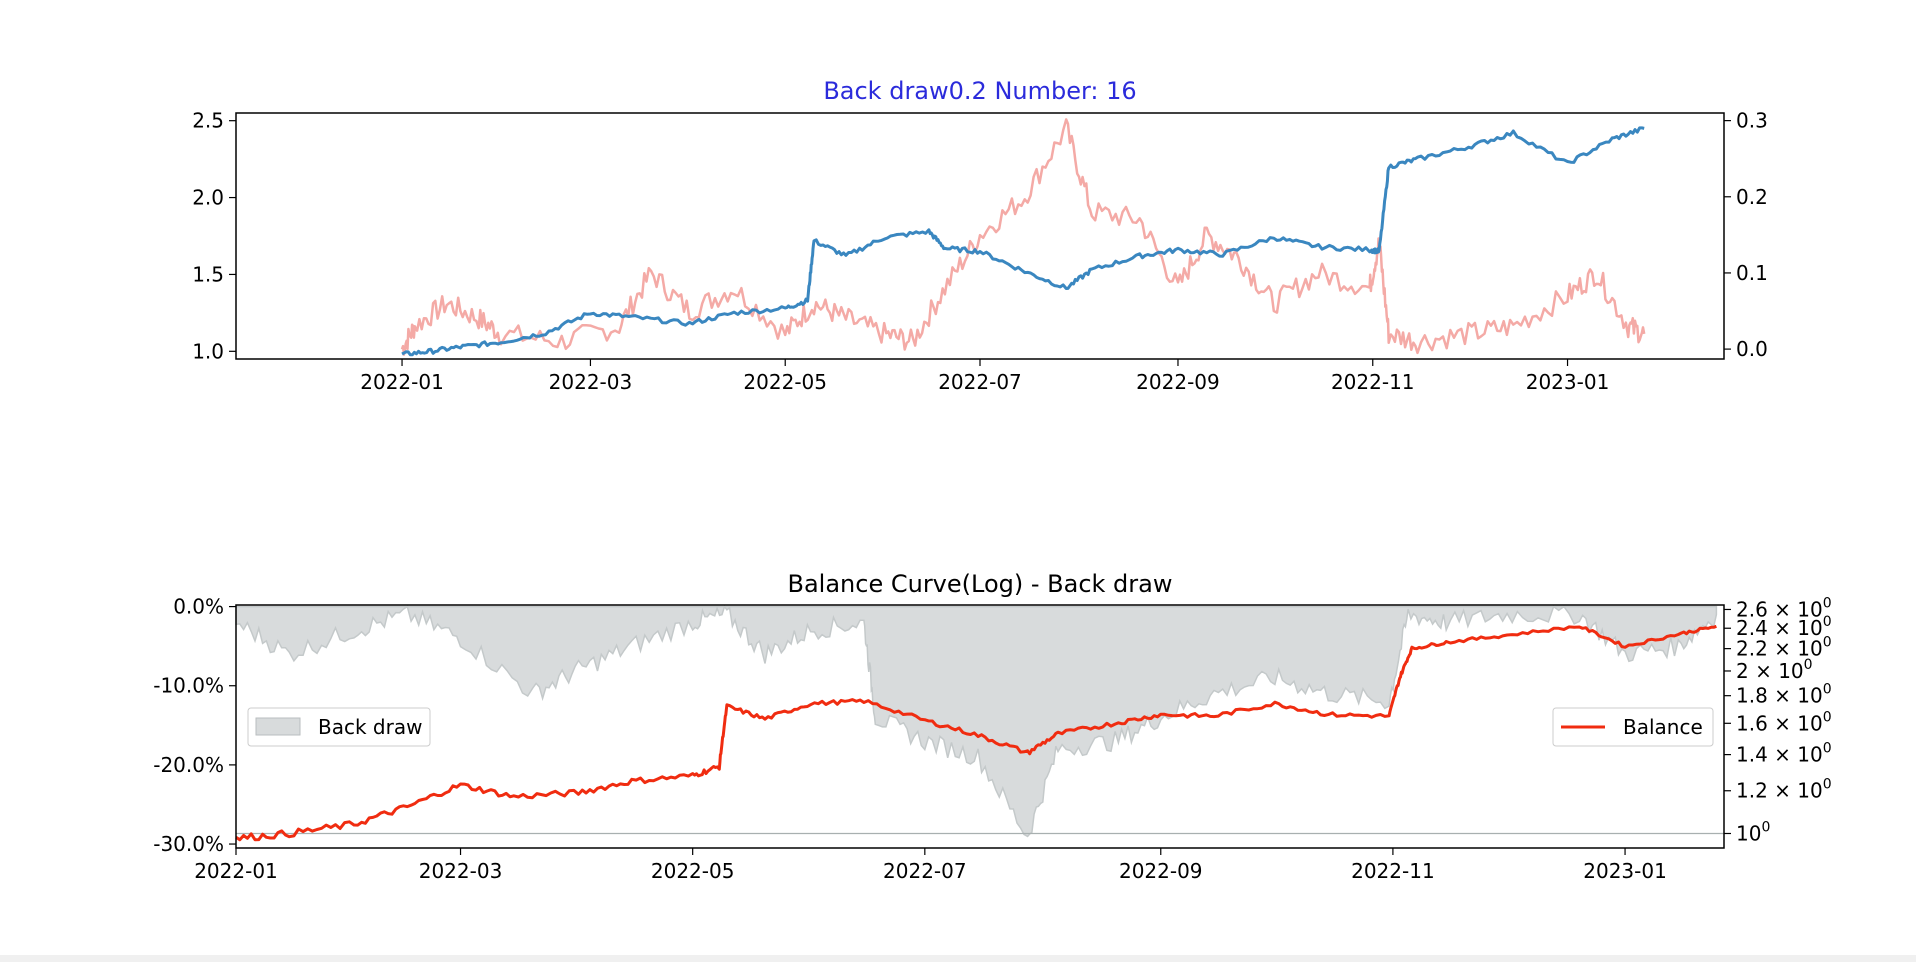 This screenshot has height=962, width=1916. I want to click on legend-back-draw: Back draw, so click(339, 727).